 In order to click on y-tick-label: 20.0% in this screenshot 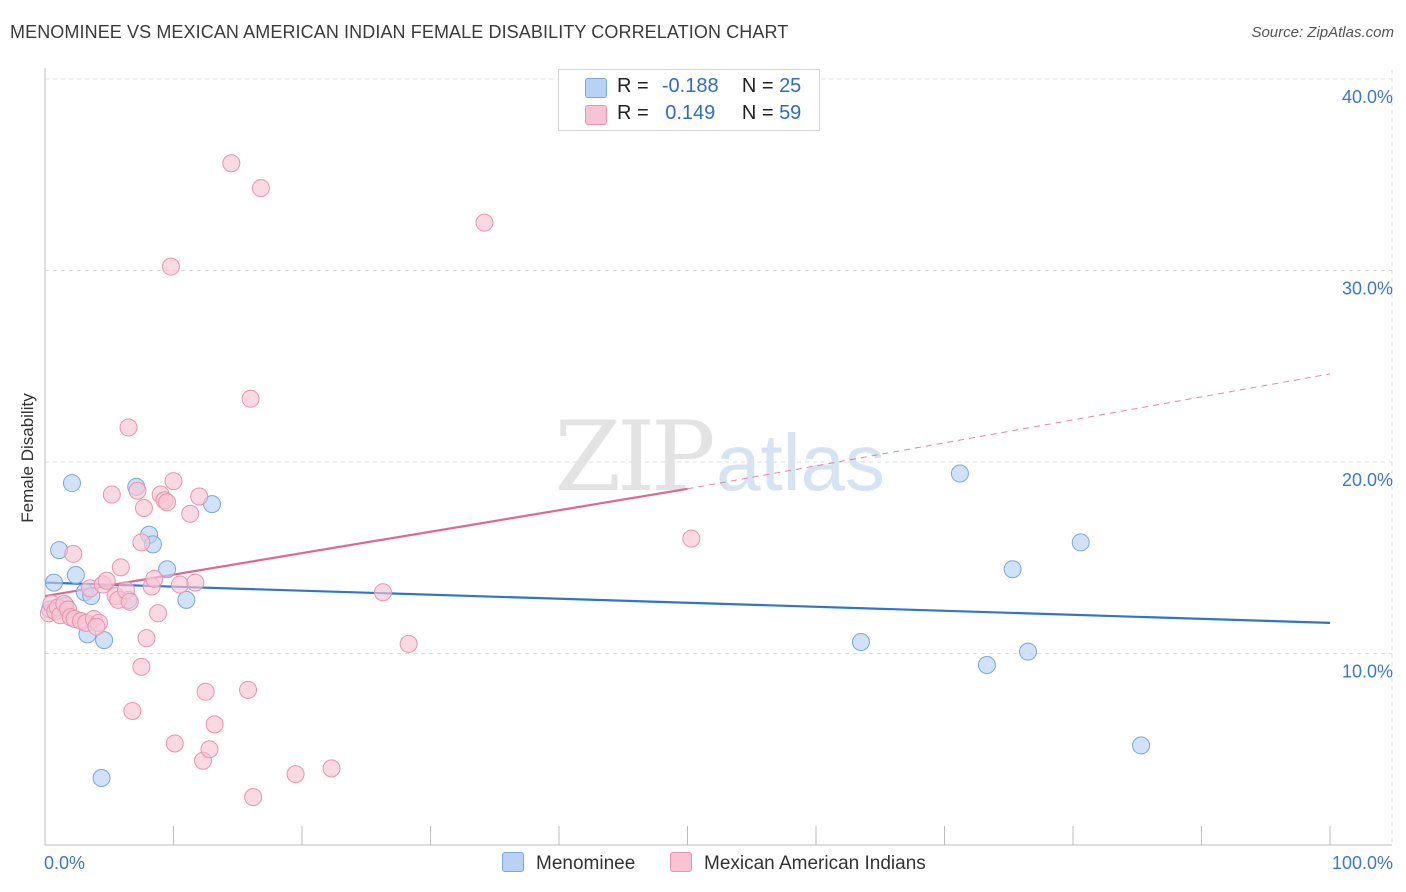, I will do `click(1367, 480)`.